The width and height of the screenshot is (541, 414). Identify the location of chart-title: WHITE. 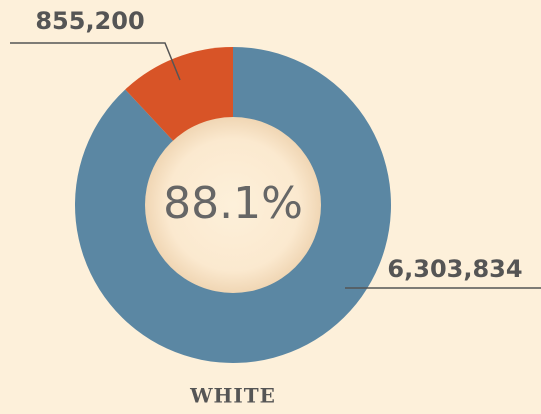
(232, 396).